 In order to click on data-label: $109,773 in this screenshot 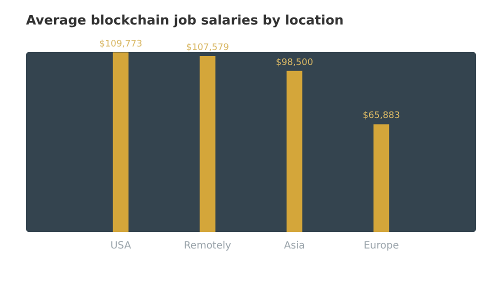, I will do `click(120, 44)`.